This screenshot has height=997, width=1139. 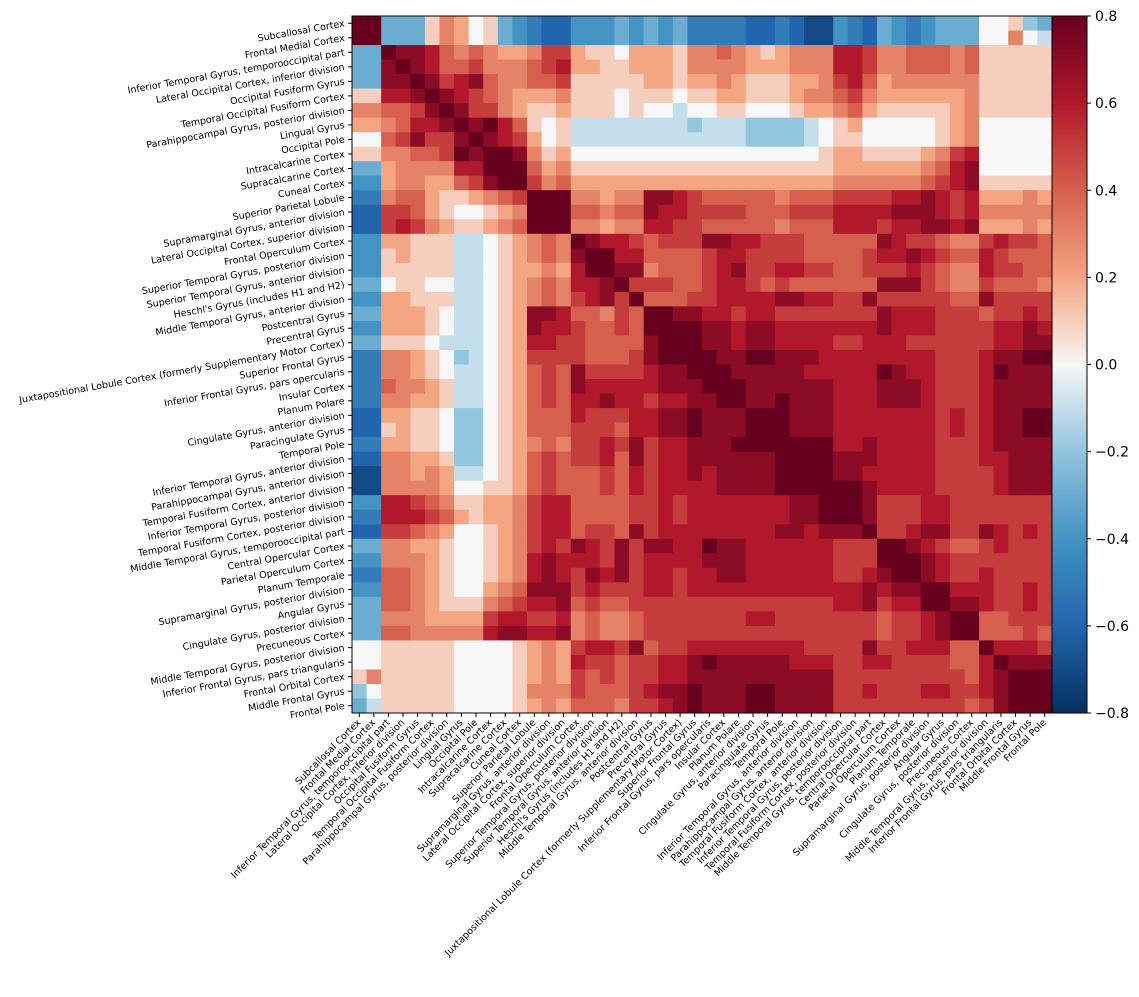 What do you see at coordinates (1112, 627) in the screenshot?
I see `colorbar-tick-label: −0.6` at bounding box center [1112, 627].